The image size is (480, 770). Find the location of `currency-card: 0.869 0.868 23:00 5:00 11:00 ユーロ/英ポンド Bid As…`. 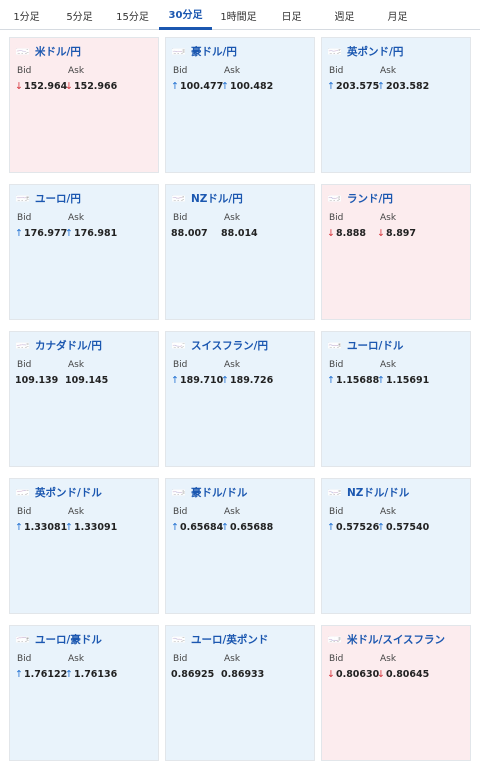

currency-card: 0.869 0.868 23:00 5:00 11:00 ユーロ/英ポンド Bid As… is located at coordinates (240, 693).